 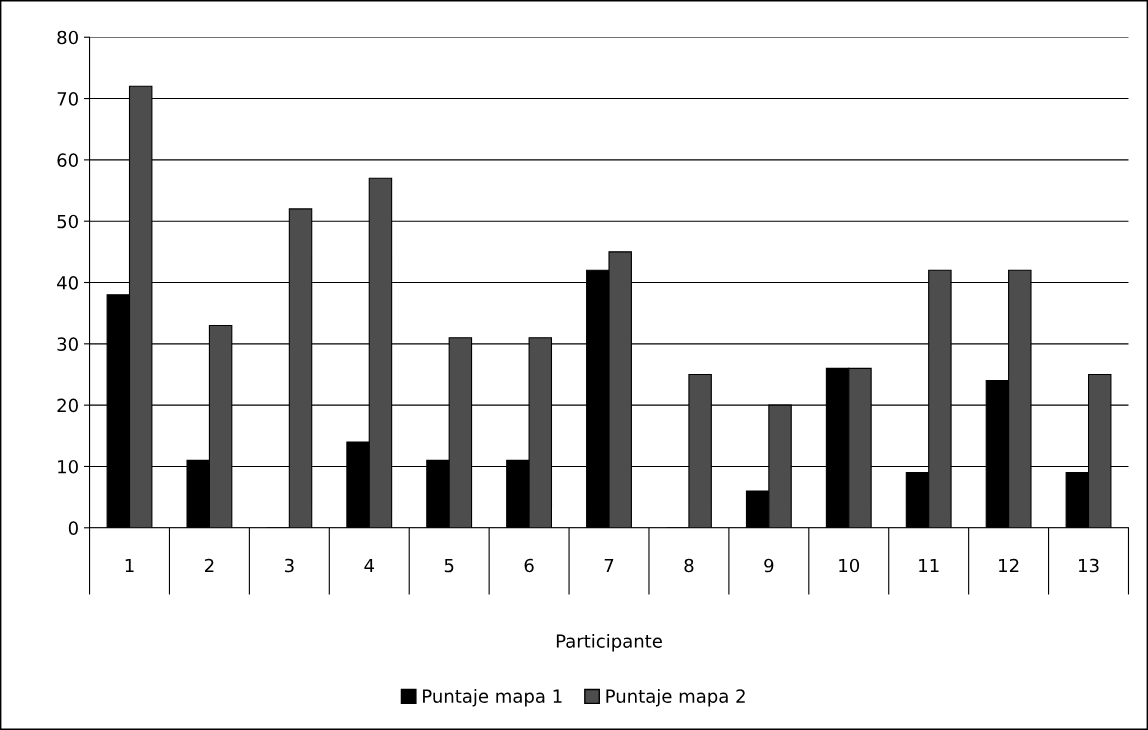 What do you see at coordinates (1089, 565) in the screenshot?
I see `x-tick-label: 13` at bounding box center [1089, 565].